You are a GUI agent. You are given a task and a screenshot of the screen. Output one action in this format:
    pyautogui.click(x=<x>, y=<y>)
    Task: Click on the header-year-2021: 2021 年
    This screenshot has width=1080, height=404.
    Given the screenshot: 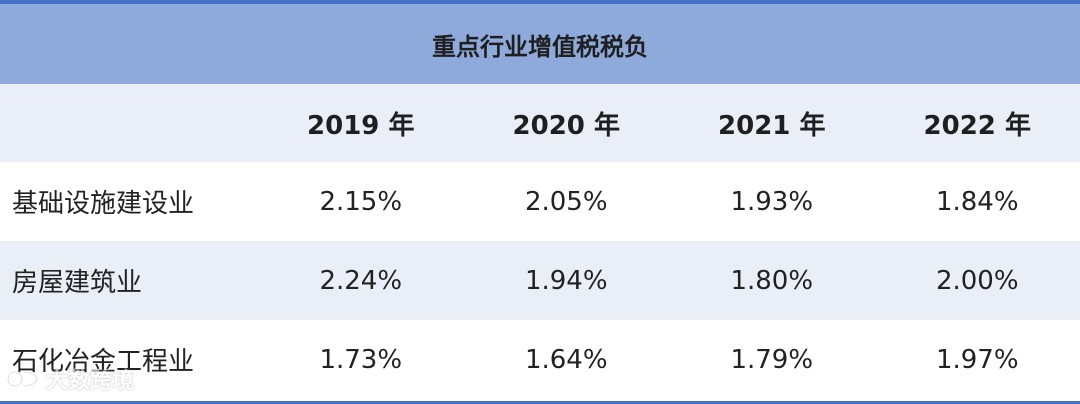 What is the action you would take?
    pyautogui.click(x=772, y=125)
    